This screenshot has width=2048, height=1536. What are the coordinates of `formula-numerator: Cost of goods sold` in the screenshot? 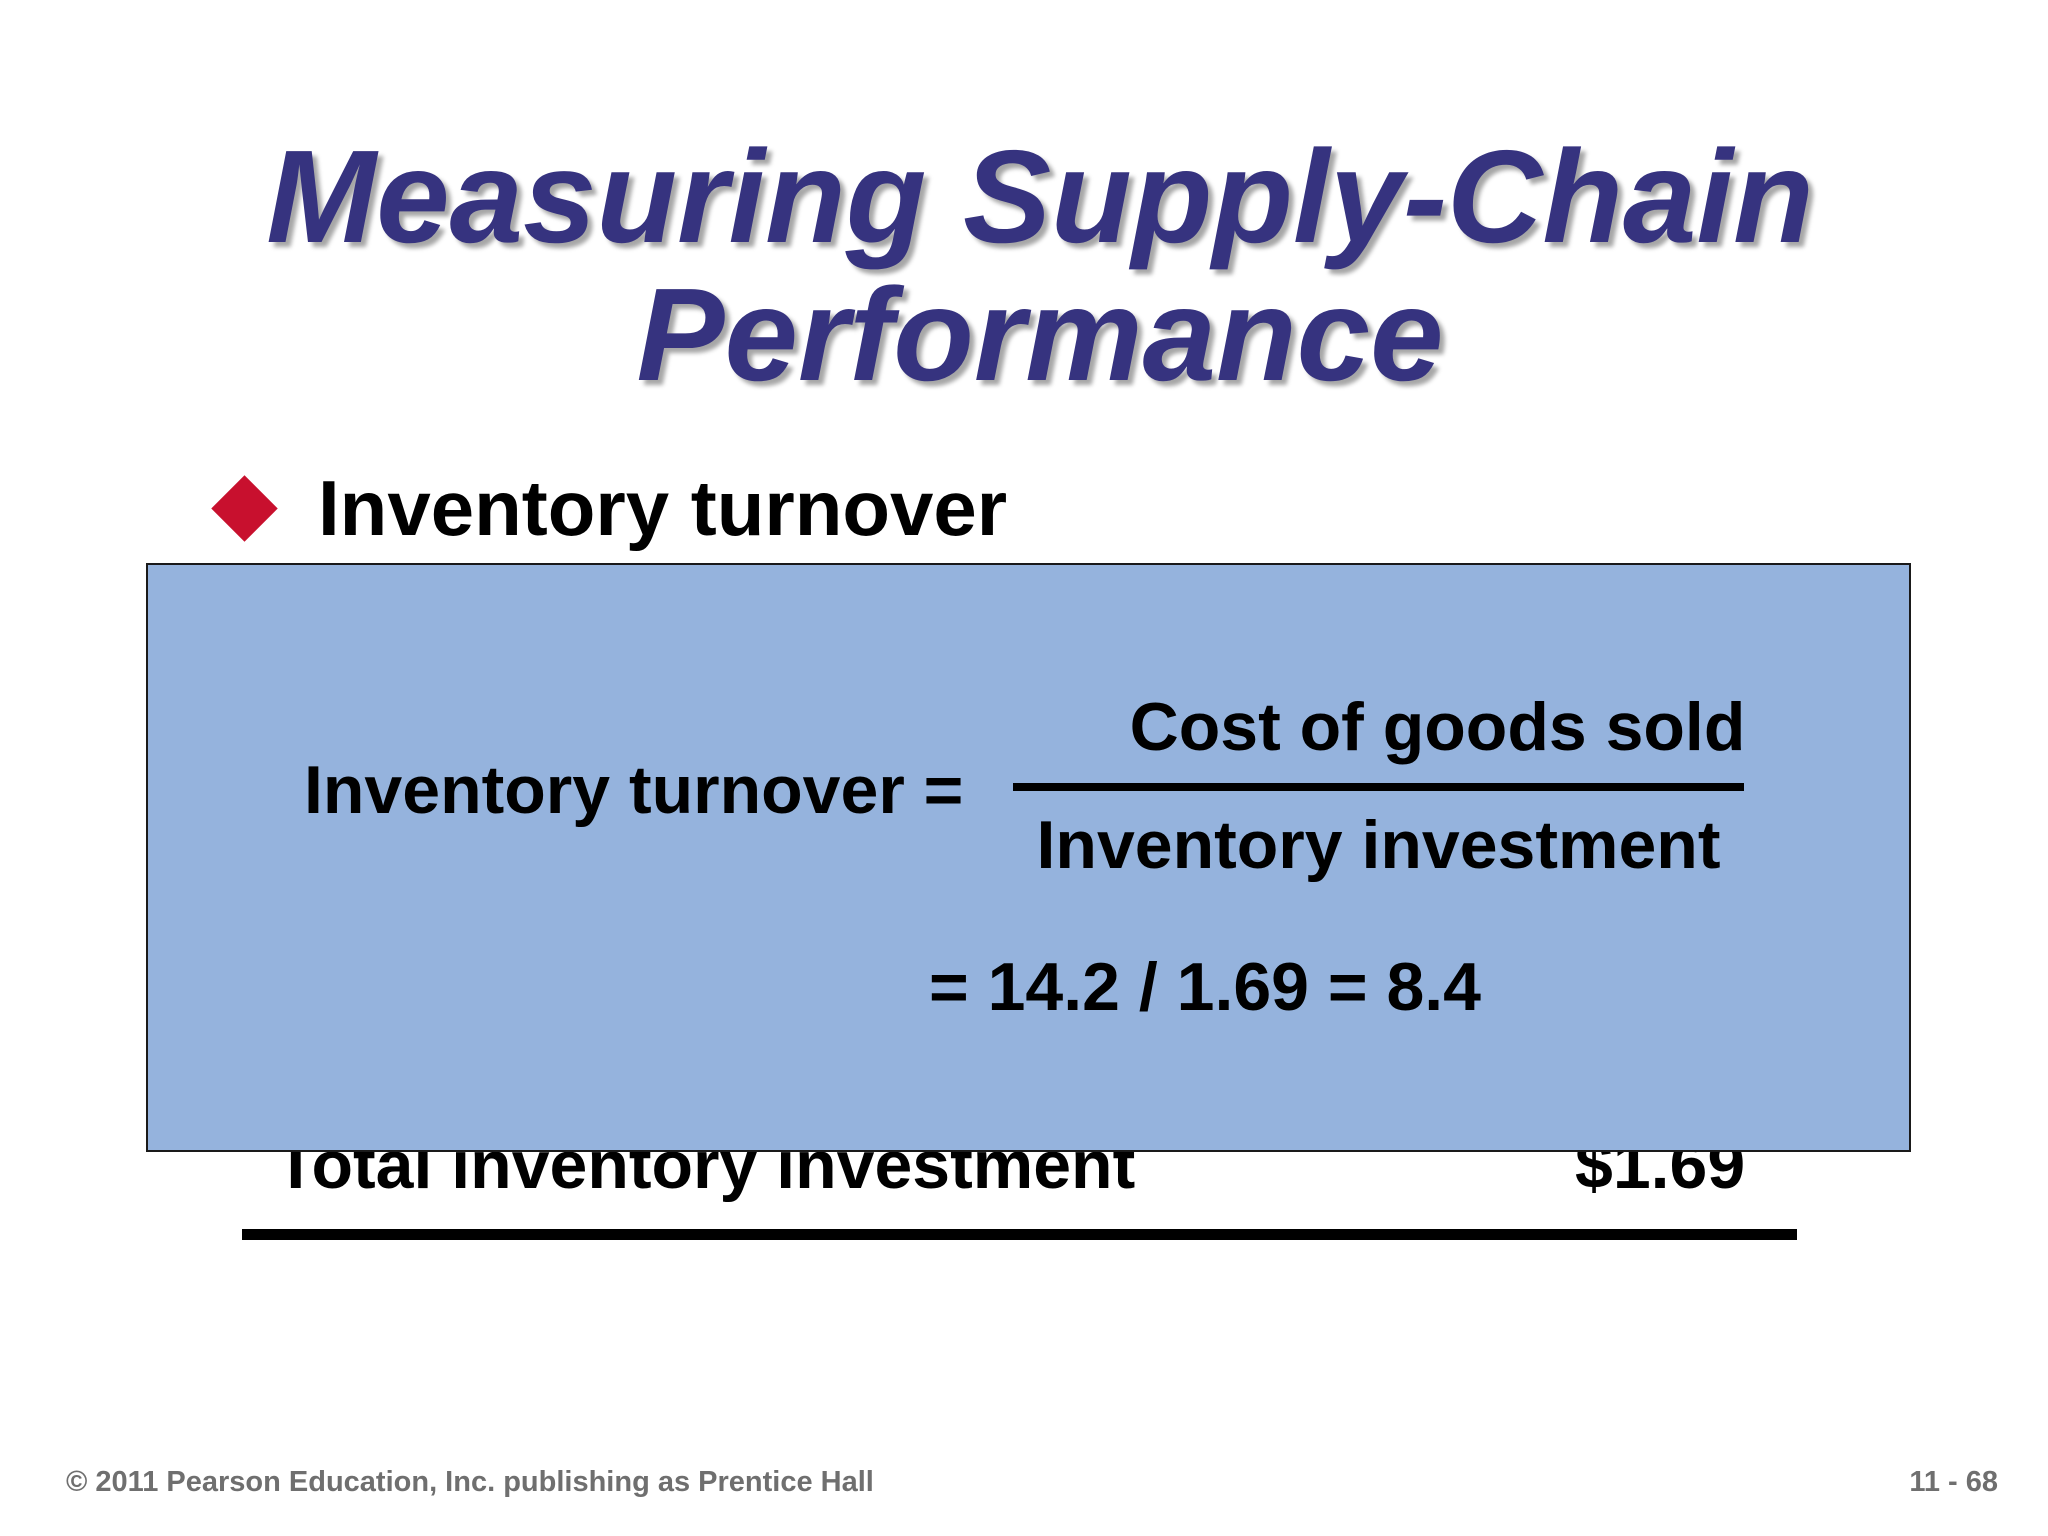 It's located at (1437, 727).